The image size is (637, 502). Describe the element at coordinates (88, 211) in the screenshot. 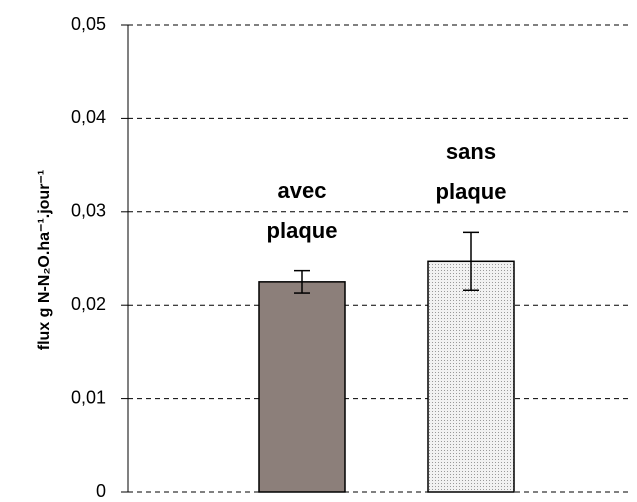

I see `y-tick-label: 0,03` at that location.